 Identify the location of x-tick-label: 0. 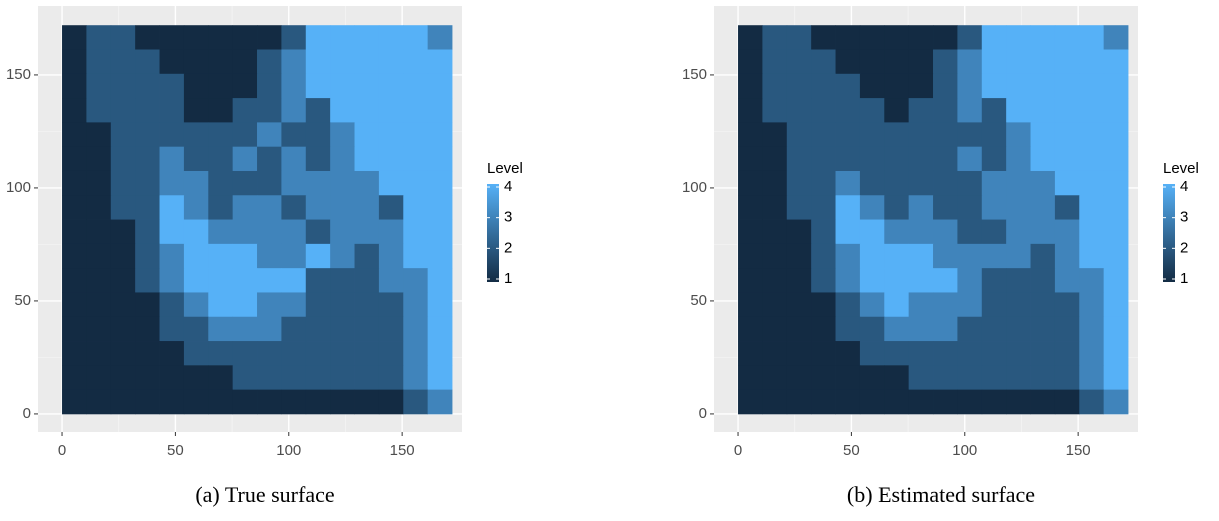
(738, 450).